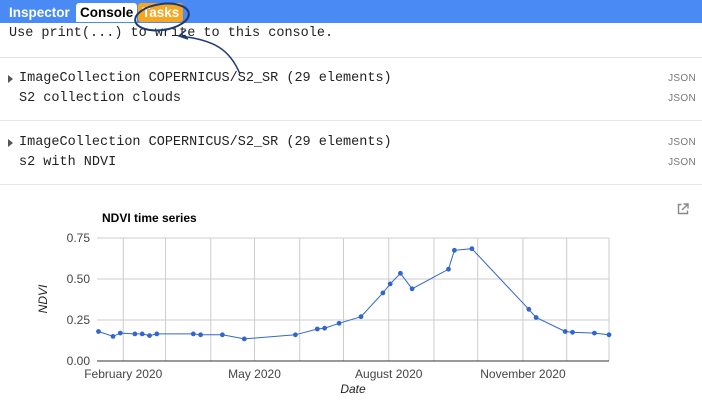 The height and width of the screenshot is (414, 702). I want to click on tab-inspector: Inspector, so click(39, 12).